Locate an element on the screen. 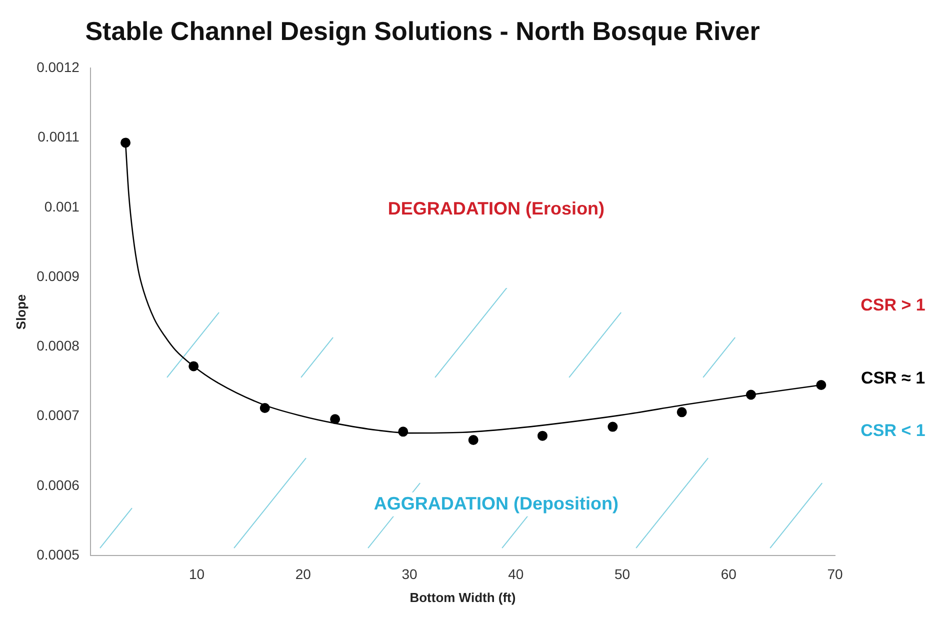  x-tick-label: 40 is located at coordinates (516, 574).